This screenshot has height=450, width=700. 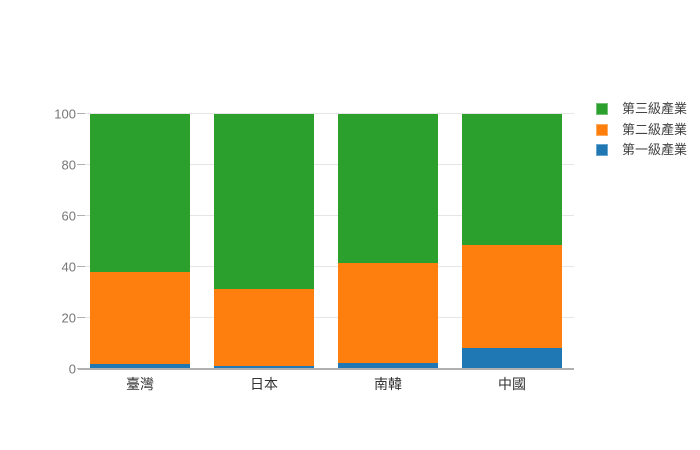 What do you see at coordinates (326, 368) in the screenshot?
I see `x-axis-line` at bounding box center [326, 368].